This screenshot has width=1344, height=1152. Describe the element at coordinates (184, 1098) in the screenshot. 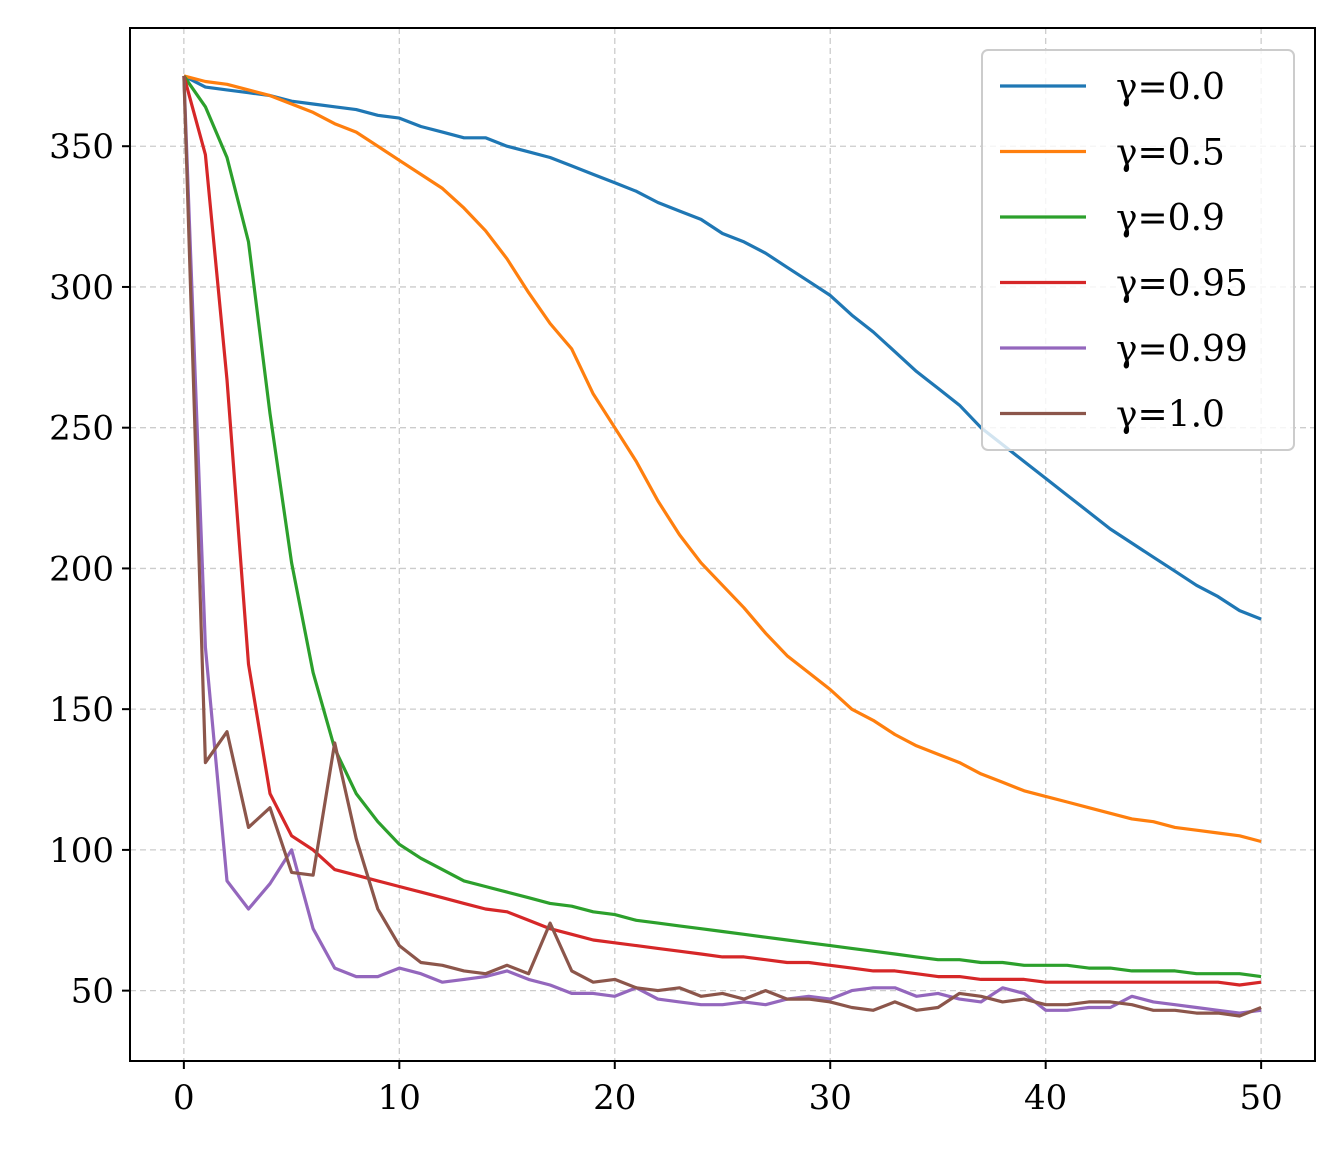

I see `x-tick-label: 0` at that location.